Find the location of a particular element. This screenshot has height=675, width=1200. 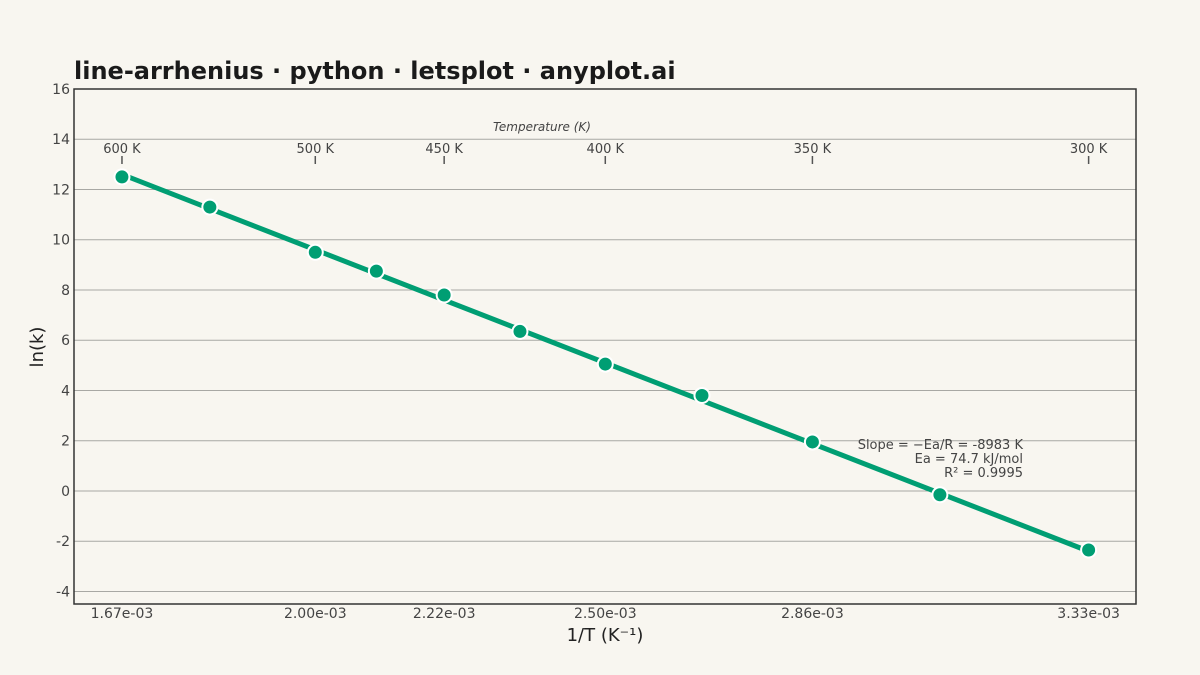

y-tick-label: 2 is located at coordinates (65, 442).